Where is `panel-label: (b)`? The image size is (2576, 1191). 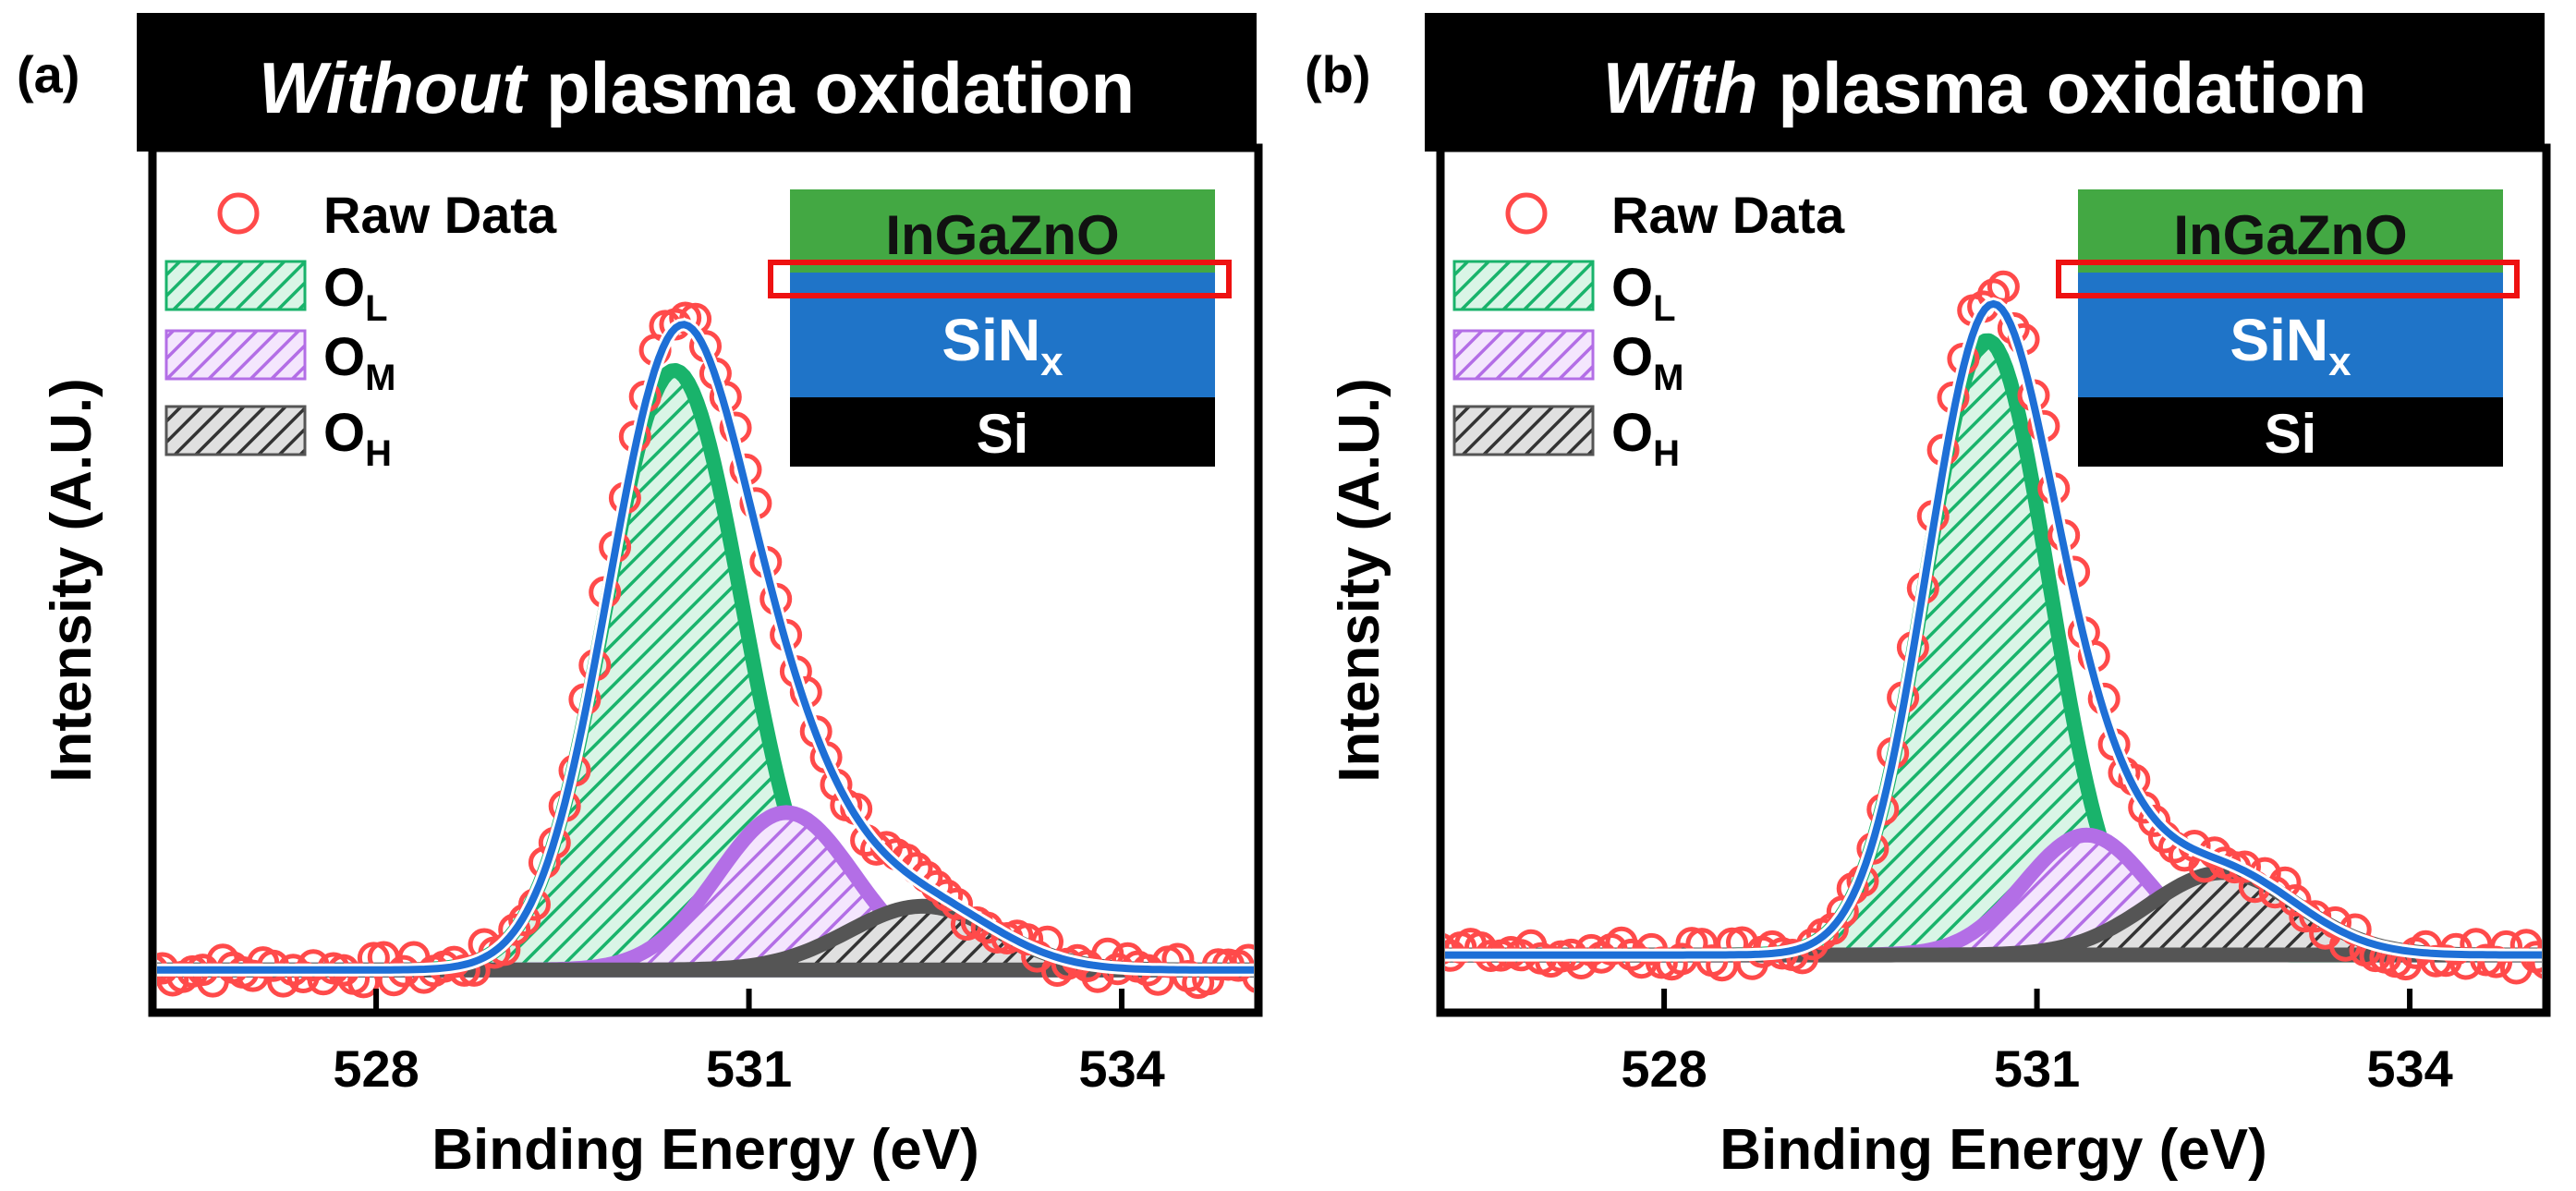 panel-label: (b) is located at coordinates (1338, 74).